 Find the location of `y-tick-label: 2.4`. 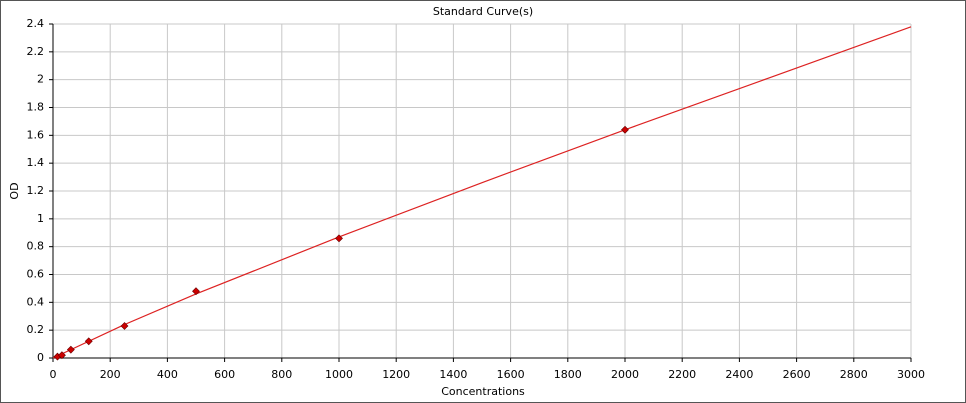

y-tick-label: 2.4 is located at coordinates (36, 23).